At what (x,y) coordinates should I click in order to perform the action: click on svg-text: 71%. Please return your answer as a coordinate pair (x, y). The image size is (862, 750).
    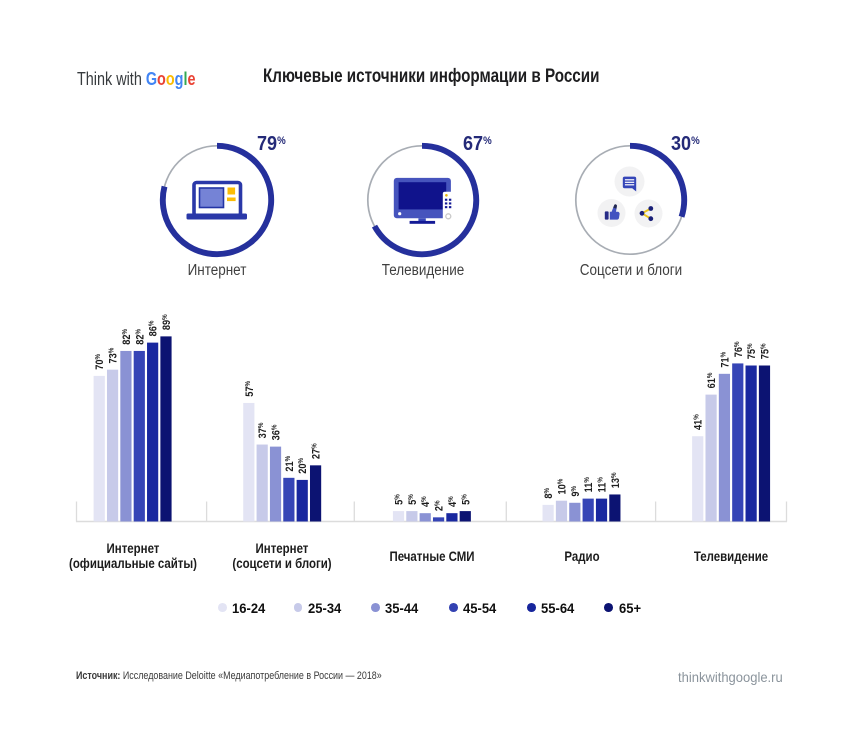
    Looking at the image, I should click on (726, 360).